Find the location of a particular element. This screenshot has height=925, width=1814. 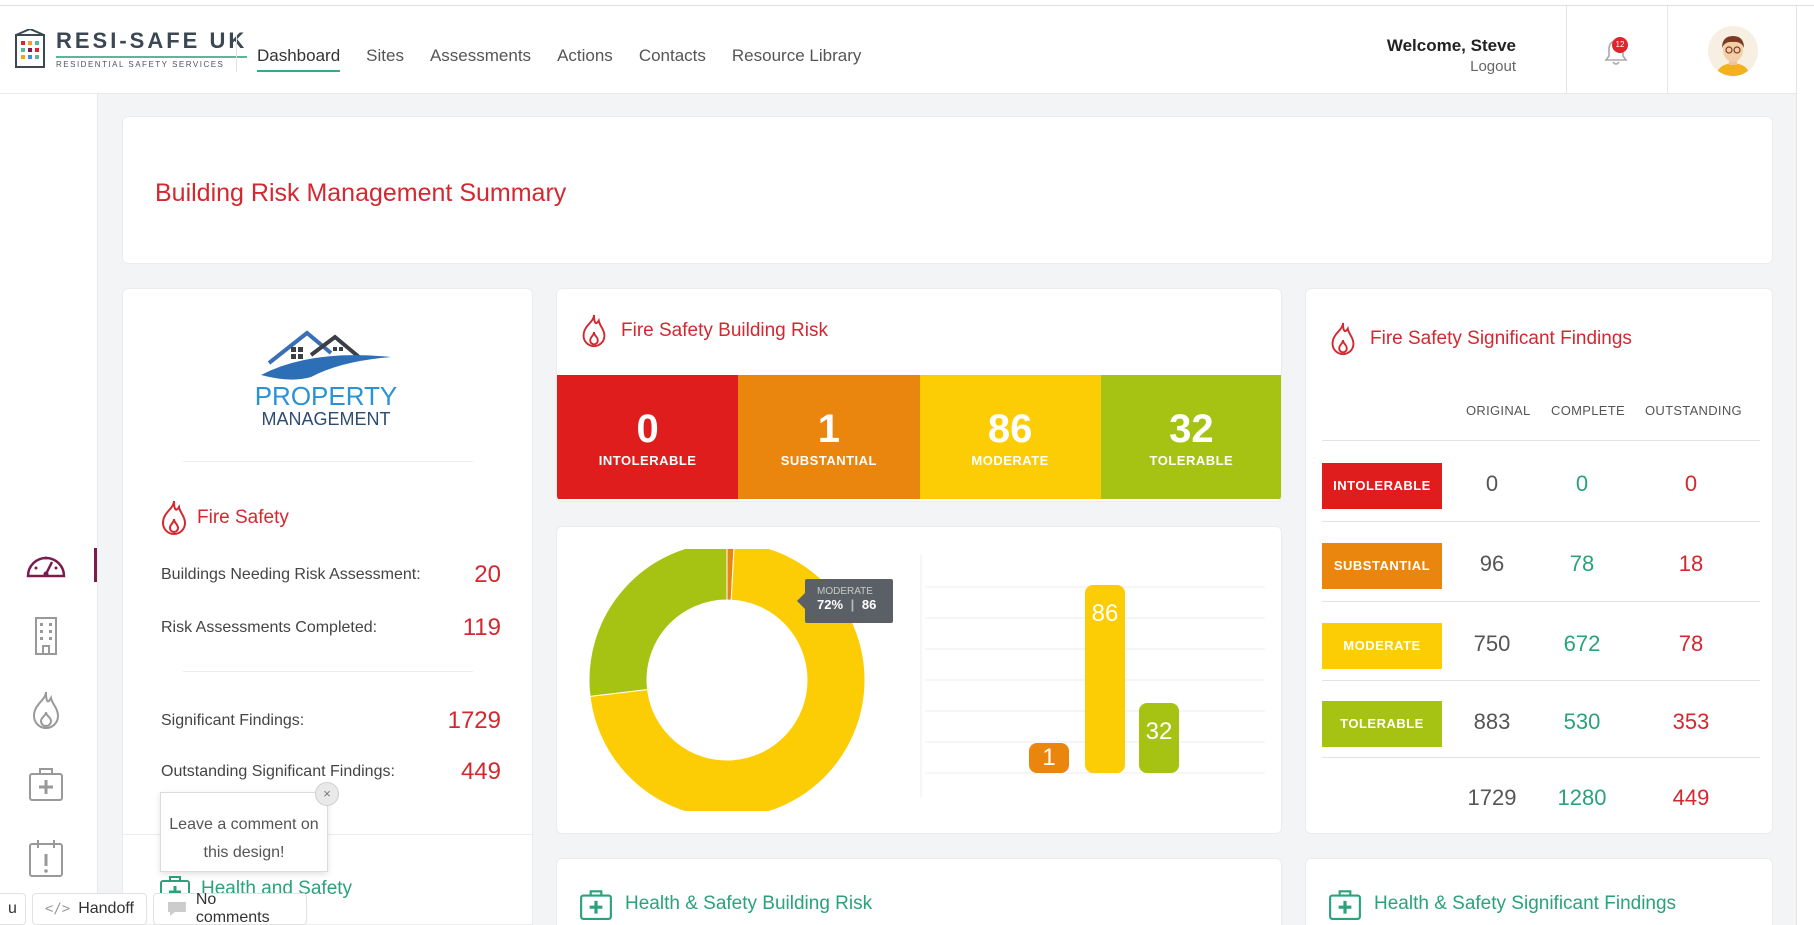

cell-original: 0 is located at coordinates (1492, 483).